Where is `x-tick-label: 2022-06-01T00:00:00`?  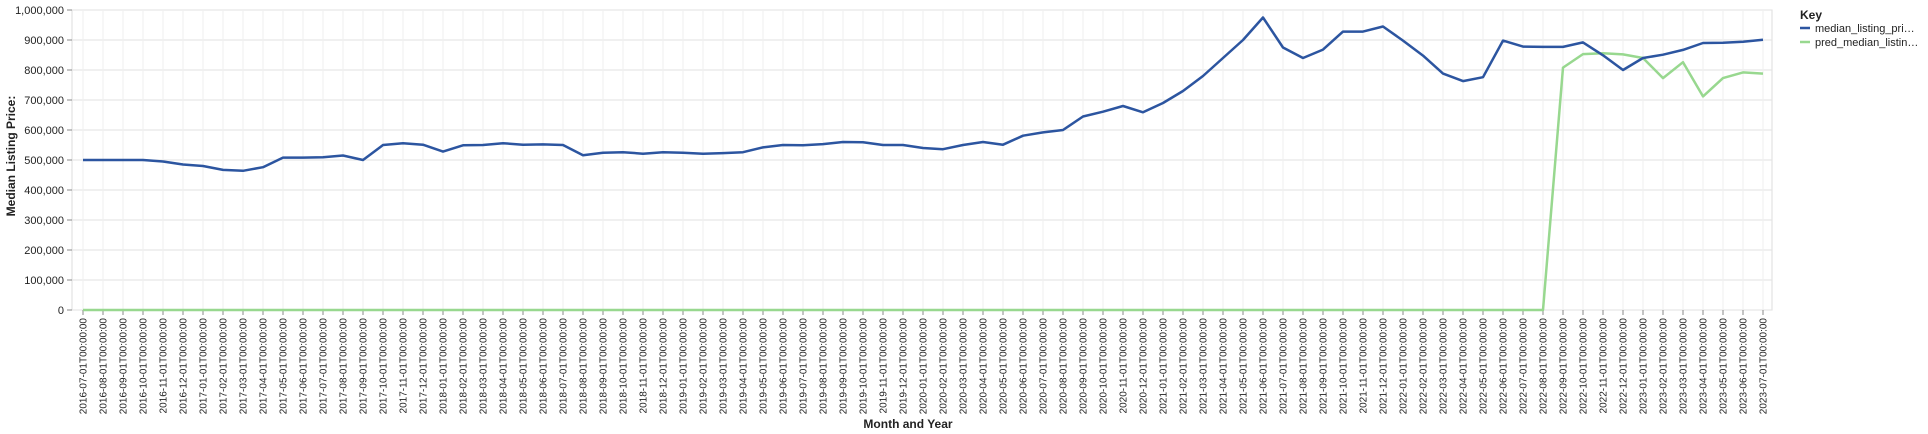 x-tick-label: 2022-06-01T00:00:00 is located at coordinates (1504, 366).